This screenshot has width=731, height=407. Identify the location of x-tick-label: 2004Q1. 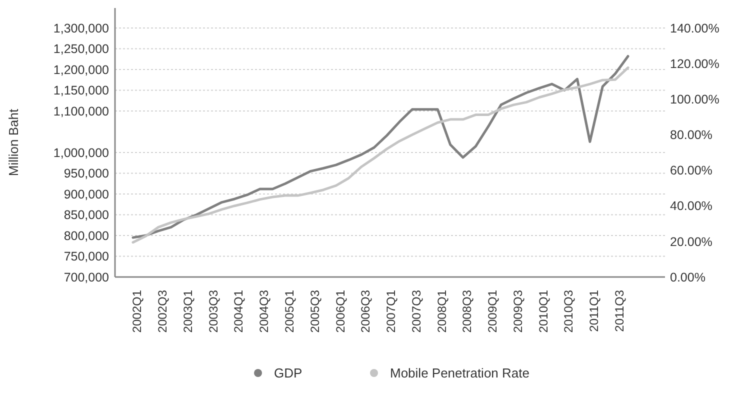
(239, 311).